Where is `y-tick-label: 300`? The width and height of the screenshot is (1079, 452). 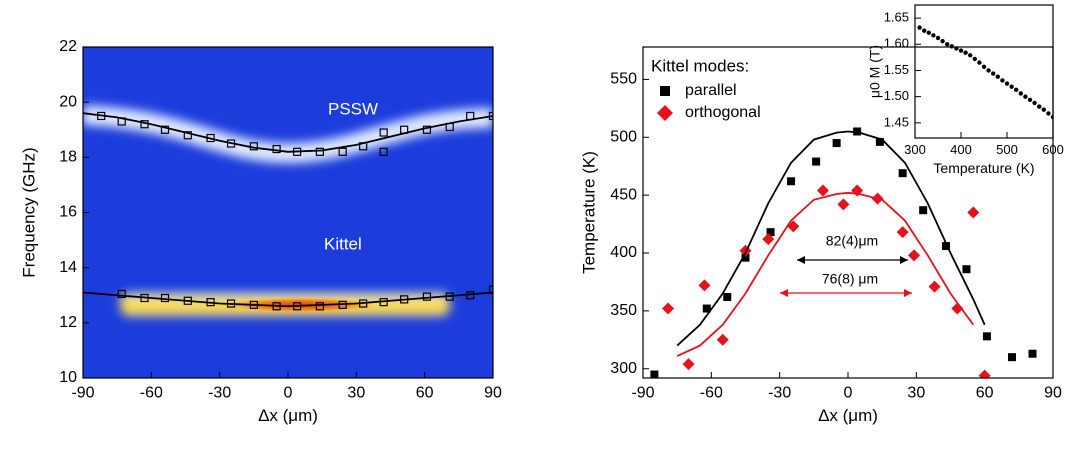
y-tick-label: 300 is located at coordinates (623, 368).